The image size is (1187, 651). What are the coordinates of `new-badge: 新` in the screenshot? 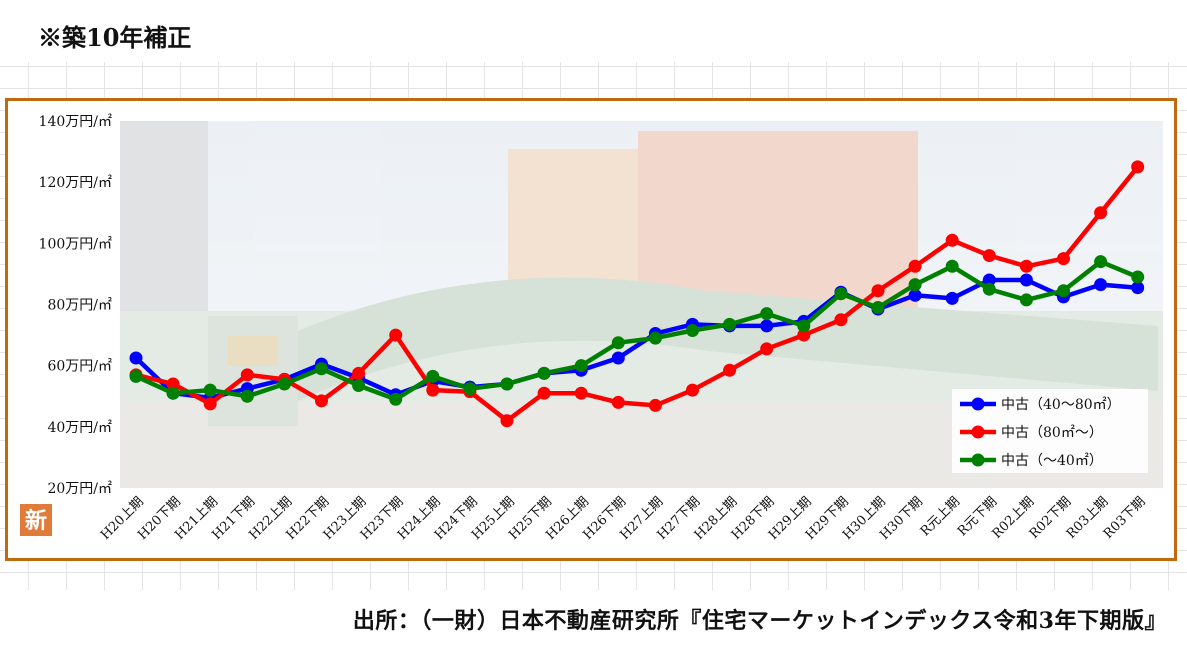 It's located at (36, 520).